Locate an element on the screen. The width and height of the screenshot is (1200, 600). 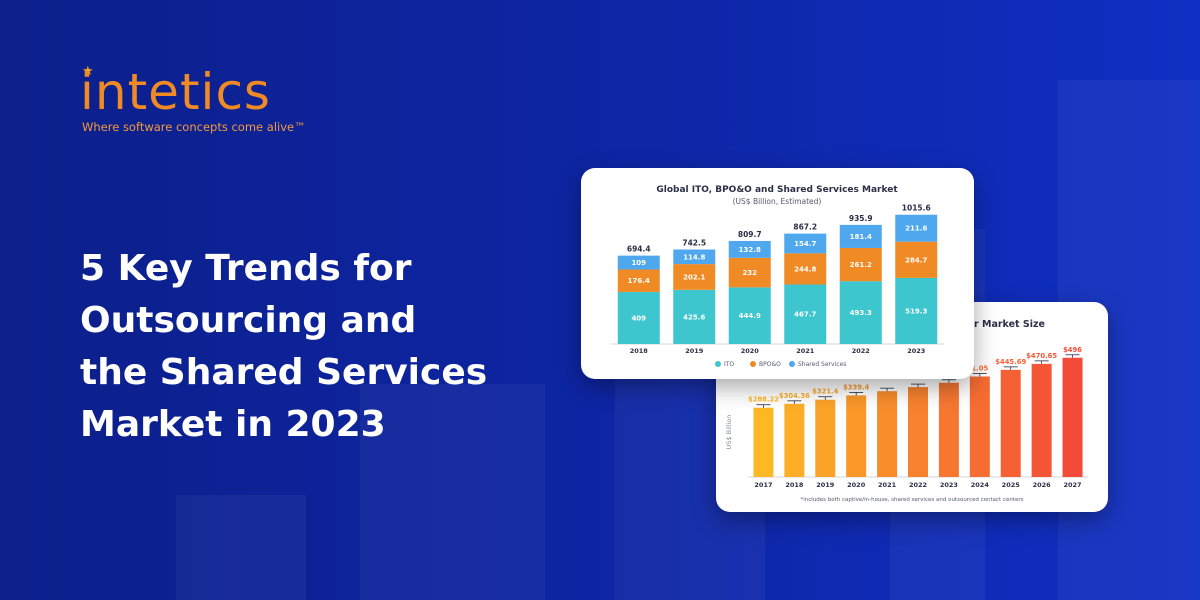
x-tick-label: 2026 is located at coordinates (1042, 485).